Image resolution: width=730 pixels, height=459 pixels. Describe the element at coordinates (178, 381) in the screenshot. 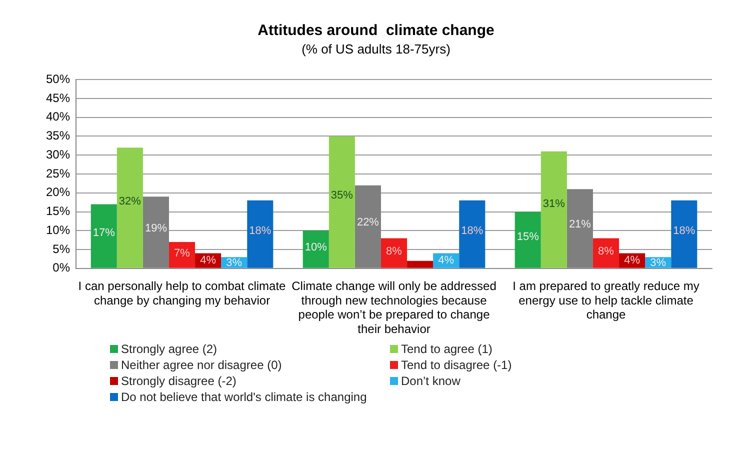

I see `legend-label: Strongly disagree (-2)` at that location.